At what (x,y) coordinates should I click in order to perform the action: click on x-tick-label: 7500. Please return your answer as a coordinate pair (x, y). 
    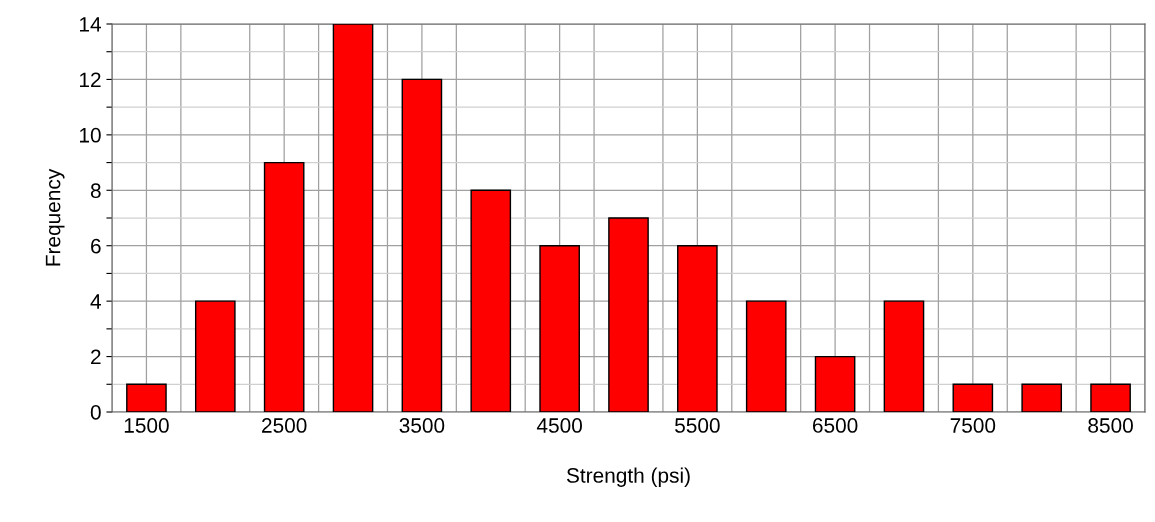
    Looking at the image, I should click on (973, 425).